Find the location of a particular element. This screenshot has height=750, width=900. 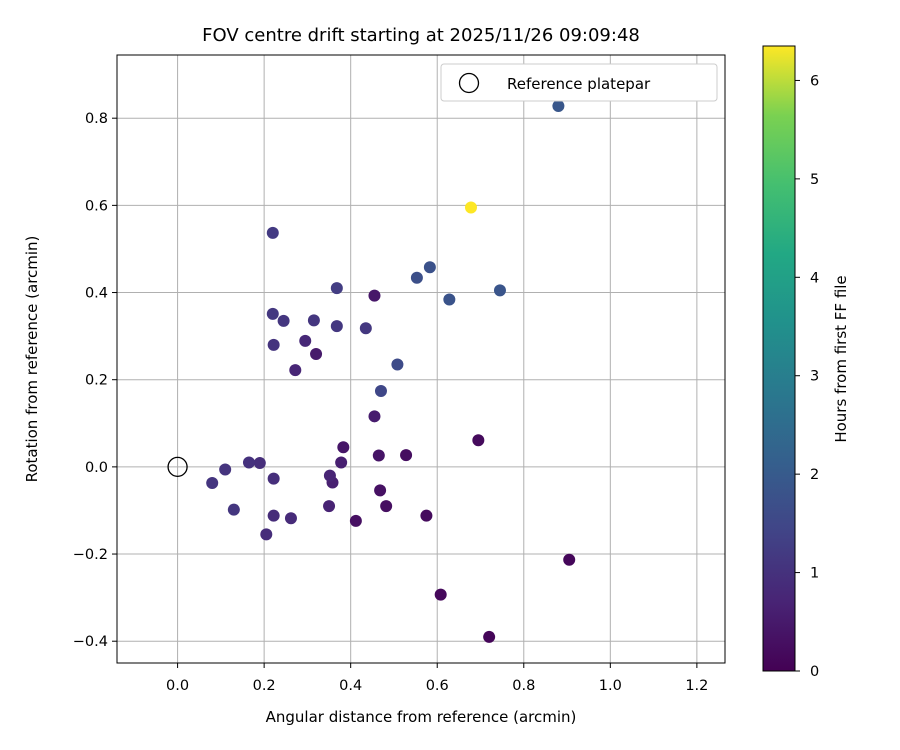

y-tick-label: 0.2 is located at coordinates (96, 381).